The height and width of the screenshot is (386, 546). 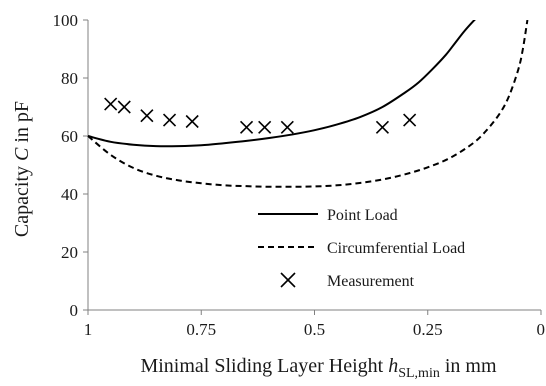 What do you see at coordinates (260, 115) in the screenshot?
I see `measurement-layer` at bounding box center [260, 115].